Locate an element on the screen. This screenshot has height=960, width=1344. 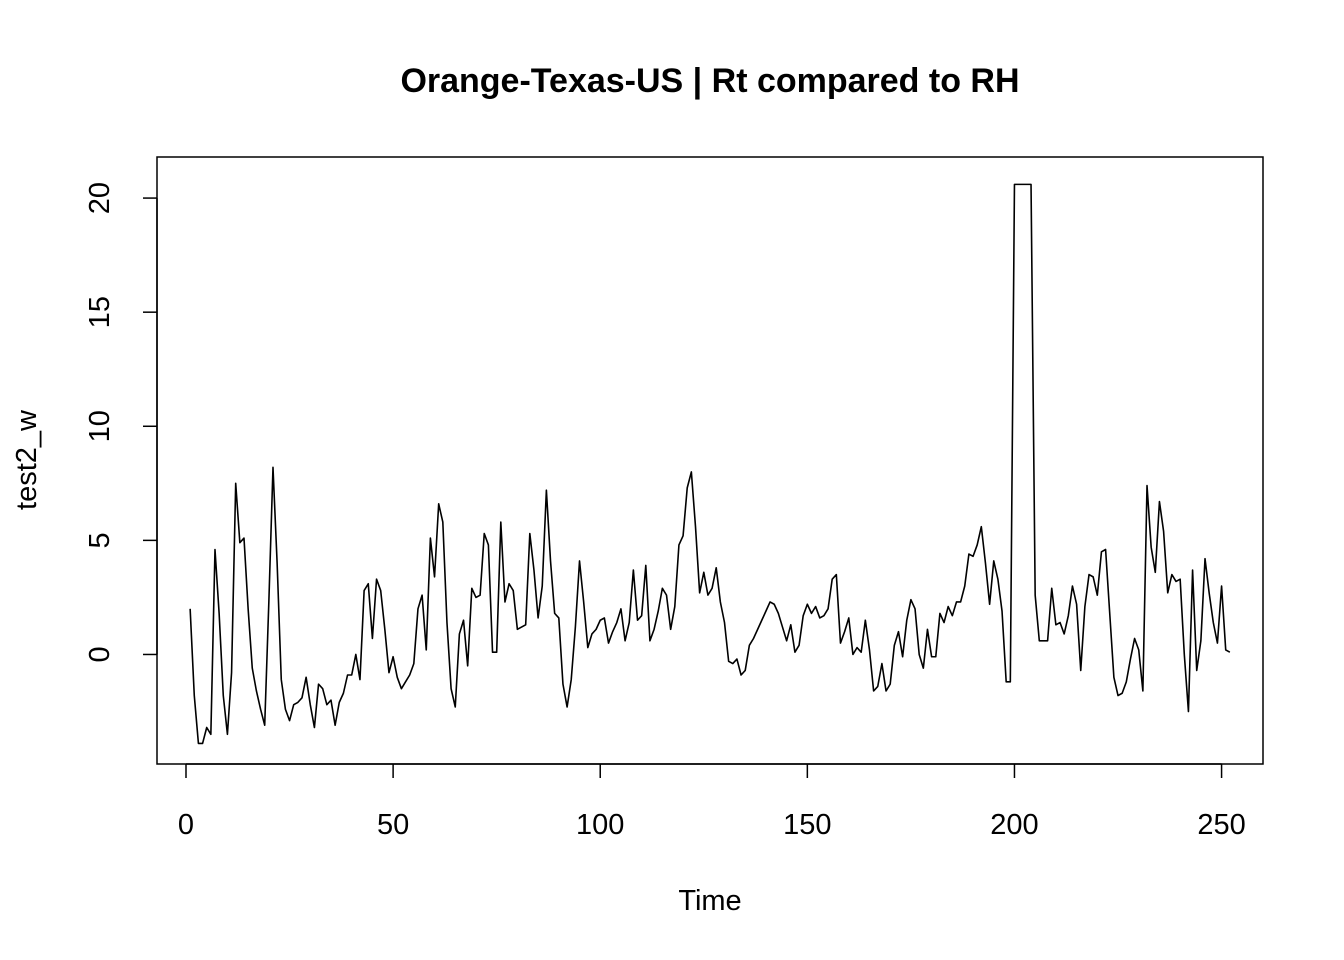
x-tick-label: 250 is located at coordinates (1221, 825).